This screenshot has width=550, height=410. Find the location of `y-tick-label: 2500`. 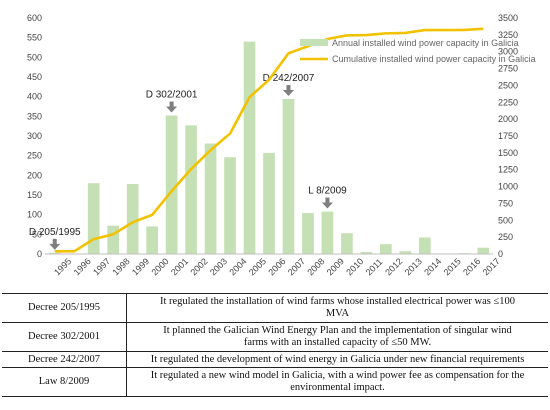

y-tick-label: 2500 is located at coordinates (508, 85).